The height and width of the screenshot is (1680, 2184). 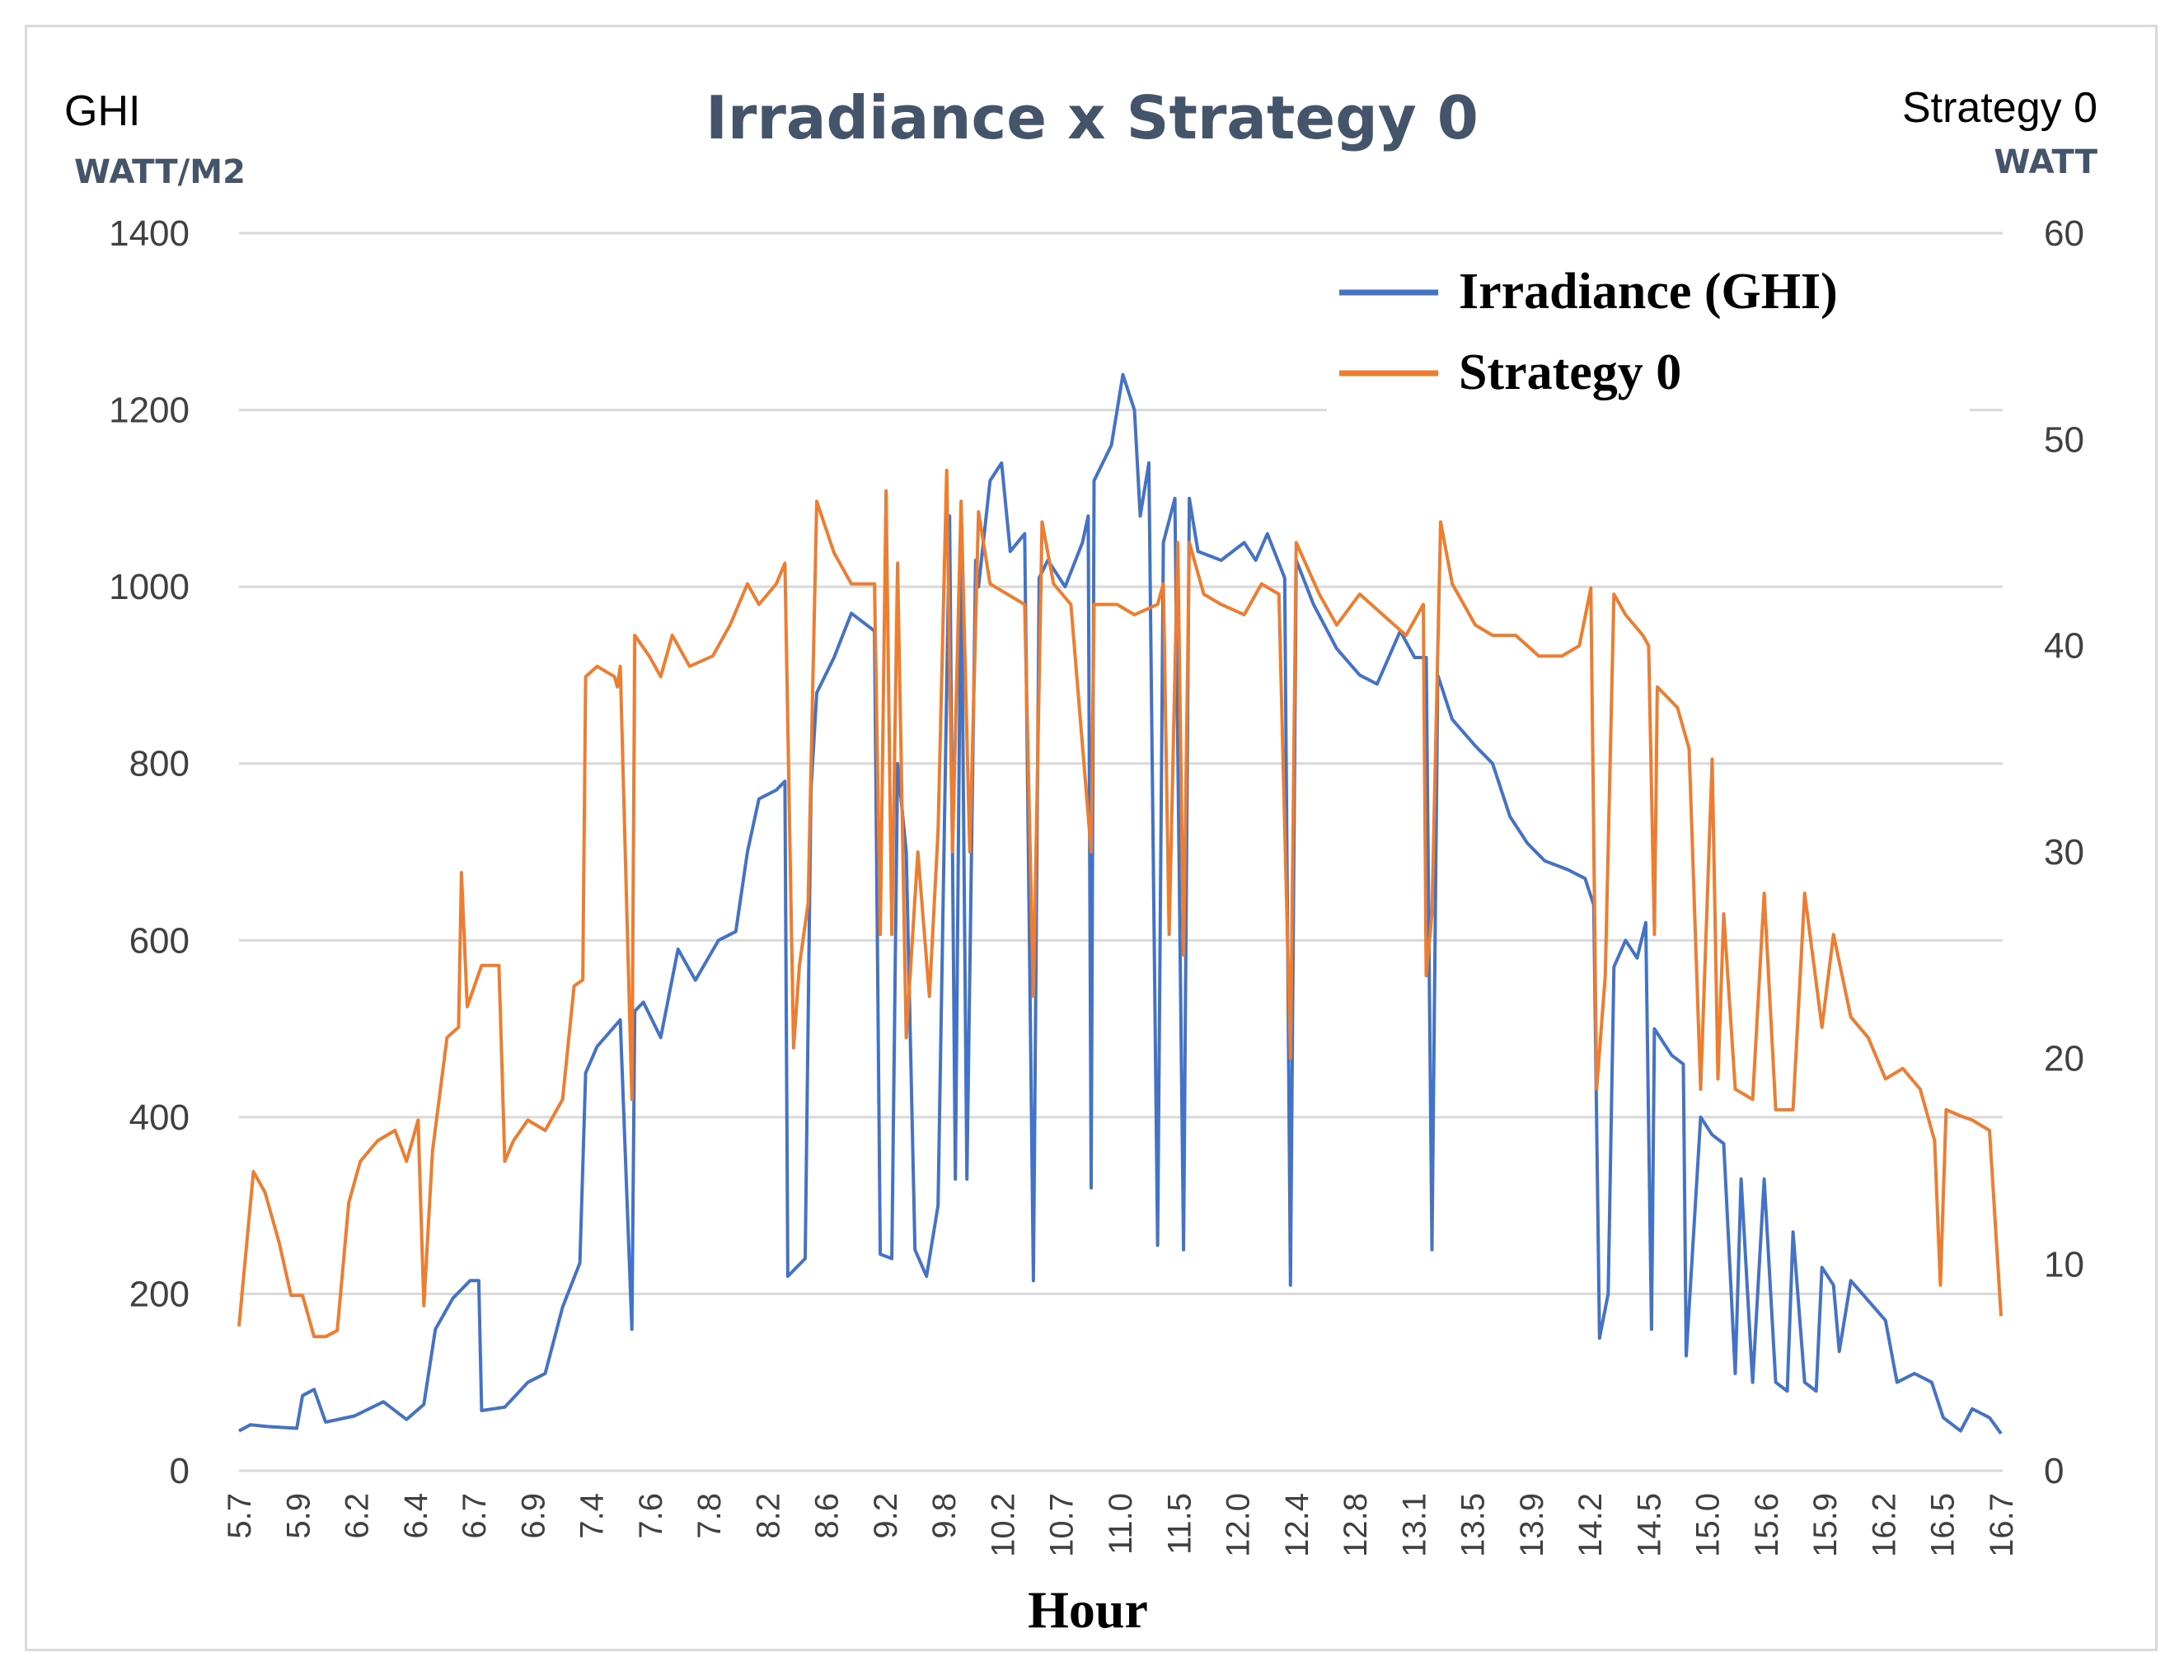 I want to click on legend-label-irradiance: Irradiance (GHI), so click(x=1648, y=292).